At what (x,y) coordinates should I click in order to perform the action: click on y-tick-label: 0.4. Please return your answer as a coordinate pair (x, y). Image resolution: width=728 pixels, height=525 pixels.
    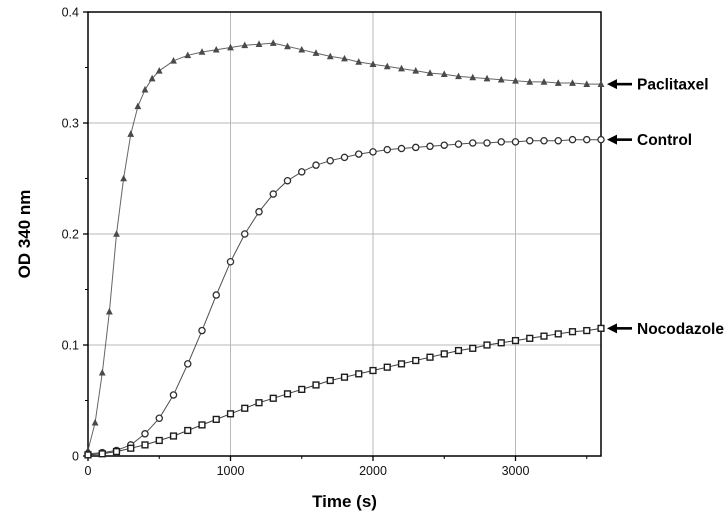
    Looking at the image, I should click on (70, 13).